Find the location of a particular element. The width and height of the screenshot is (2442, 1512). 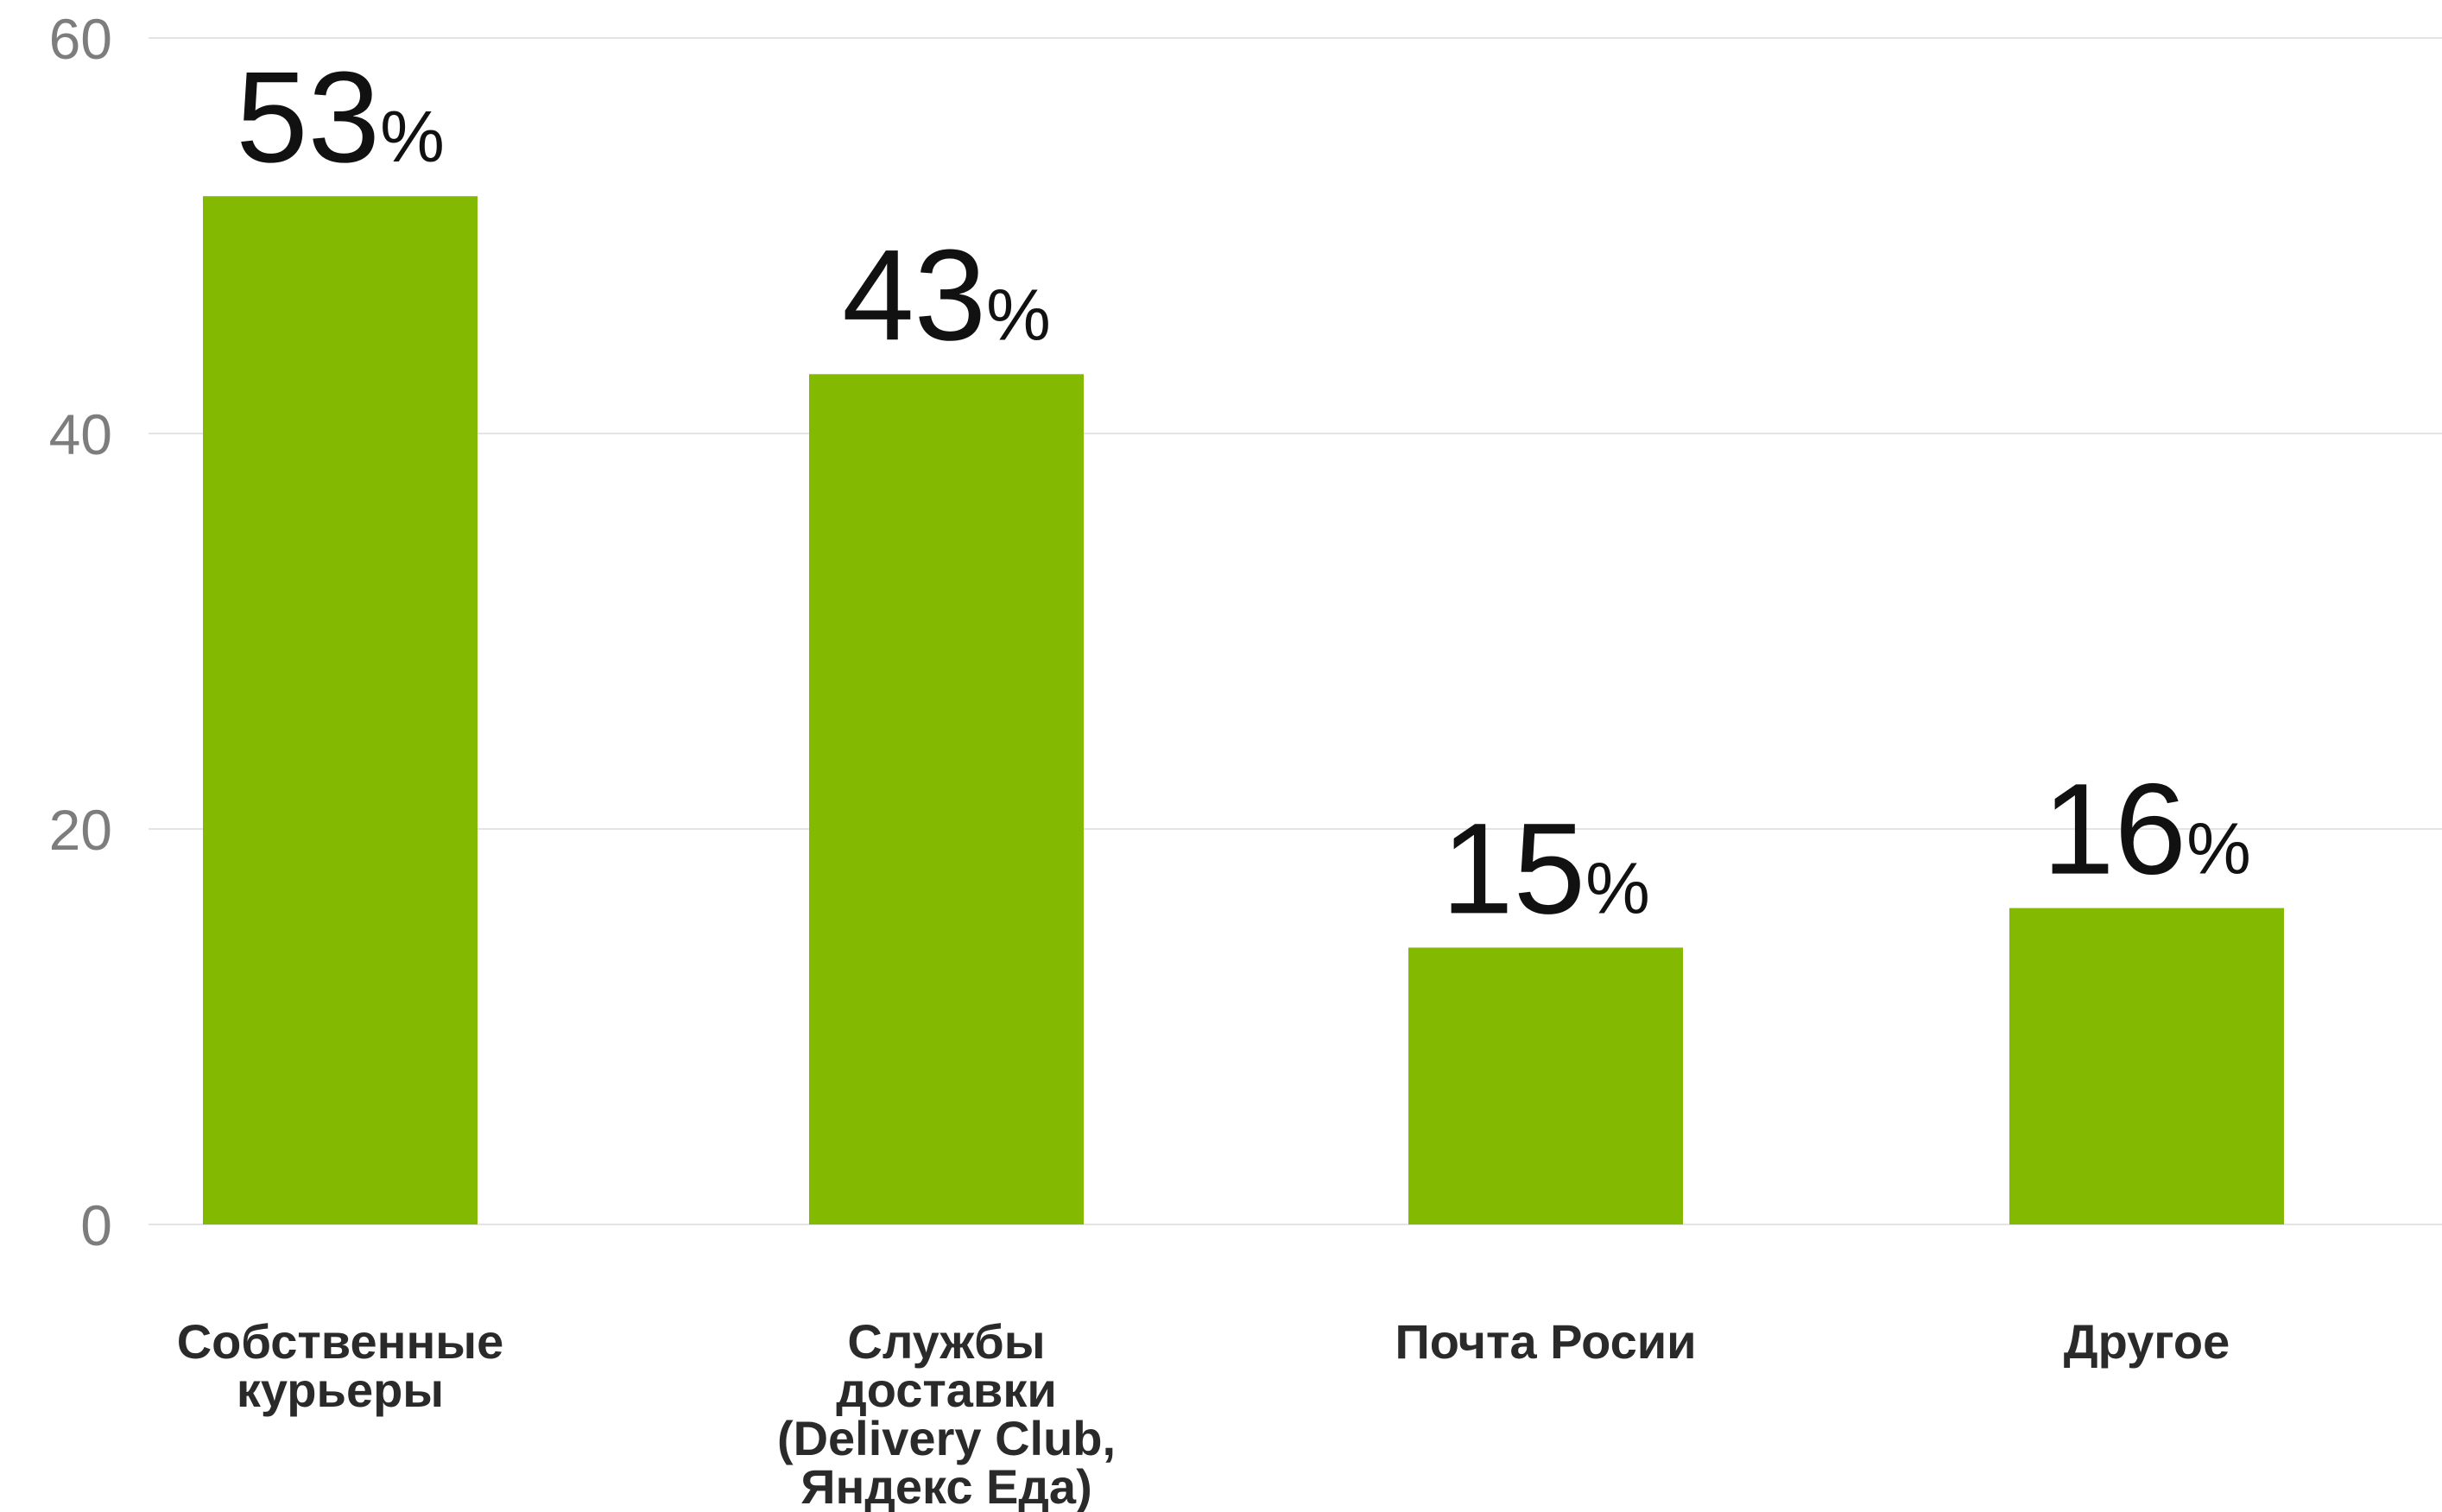

y-tick-label: 20 is located at coordinates (80, 830).